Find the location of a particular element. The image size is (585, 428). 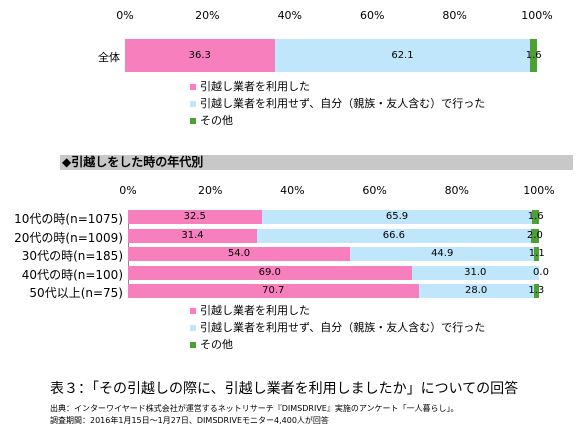

data-label: 32.5 is located at coordinates (194, 216).